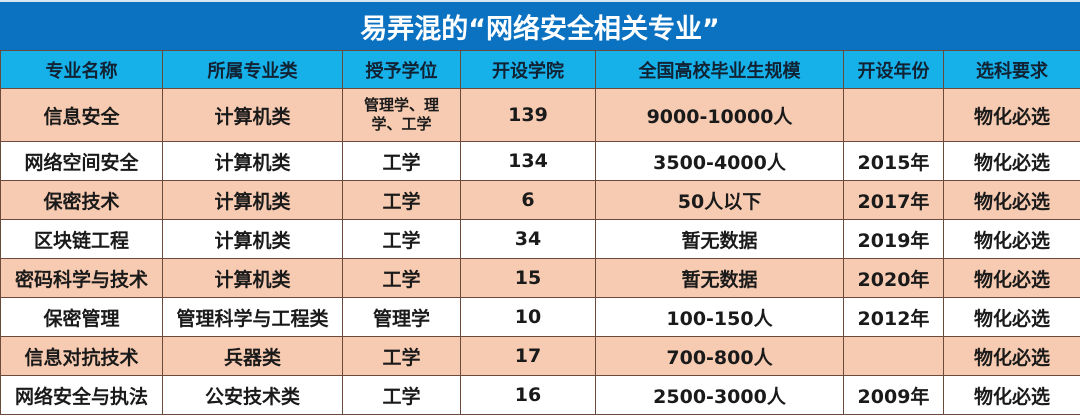 The image size is (1080, 417). I want to click on table-cell: 管理科学与工程类, so click(252, 317).